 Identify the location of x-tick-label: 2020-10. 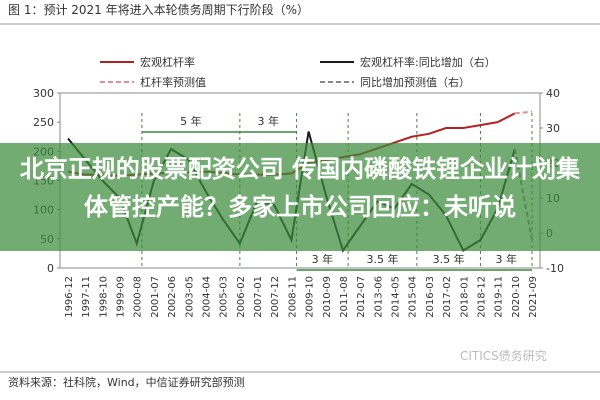
(516, 297).